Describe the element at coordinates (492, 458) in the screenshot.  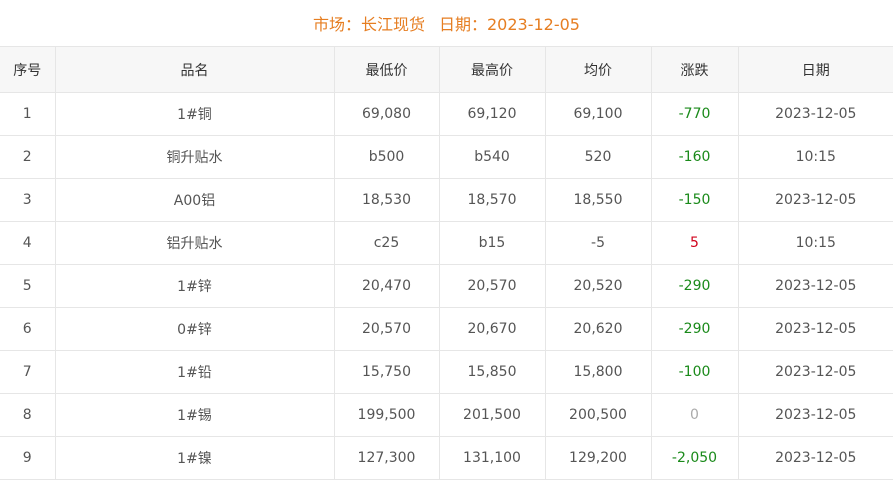
I see `table-cell: 131,100` at that location.